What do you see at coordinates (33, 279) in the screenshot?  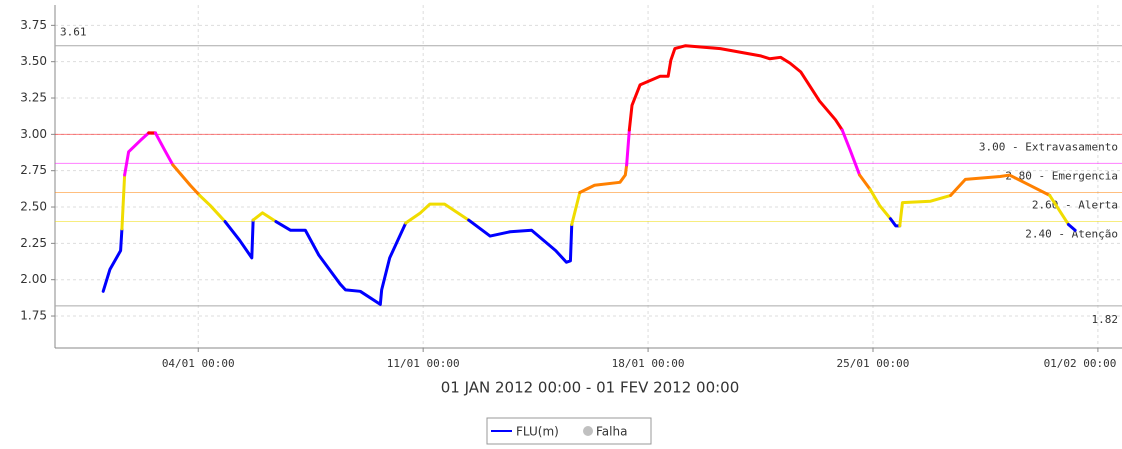 I see `y-tick-label: 2.00` at bounding box center [33, 279].